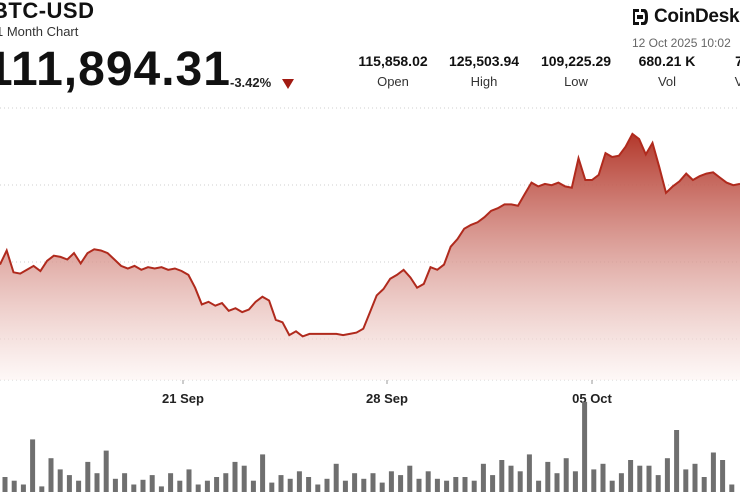 Image resolution: width=740 pixels, height=492 pixels. Describe the element at coordinates (667, 71) in the screenshot. I see `stat-vol: 680.21 K Vol` at that location.